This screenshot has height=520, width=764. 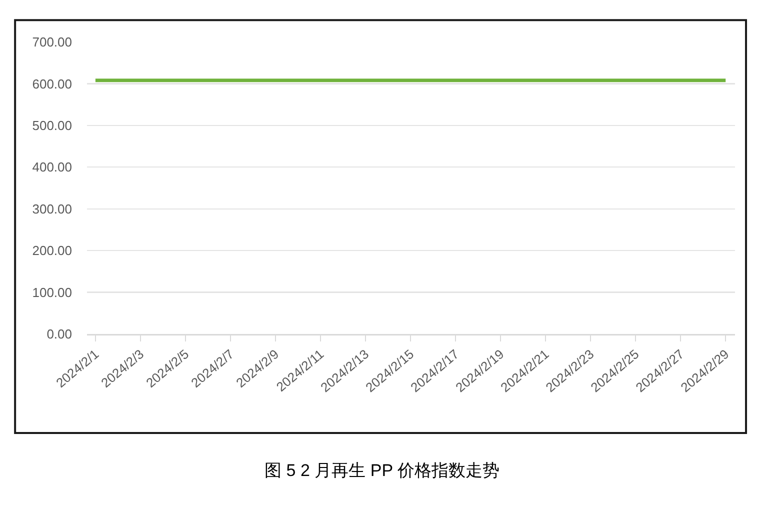 I want to click on y-tick-label: 300.00, so click(x=52, y=208).